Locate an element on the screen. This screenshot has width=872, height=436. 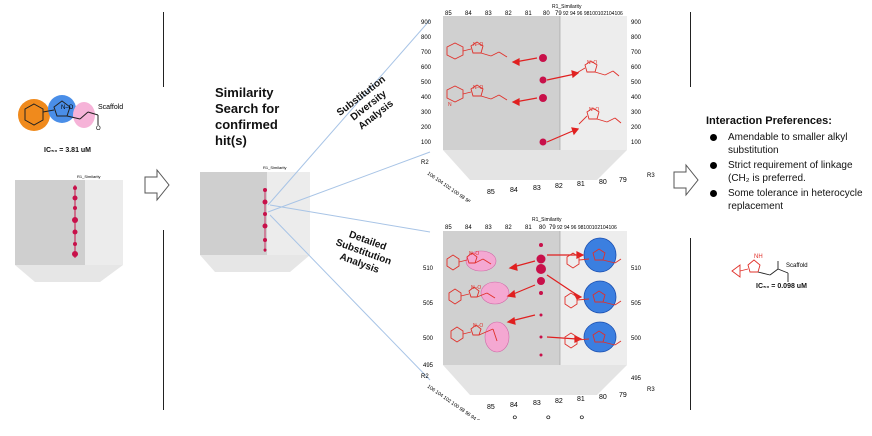
svg-text: 400 is located at coordinates (426, 98).